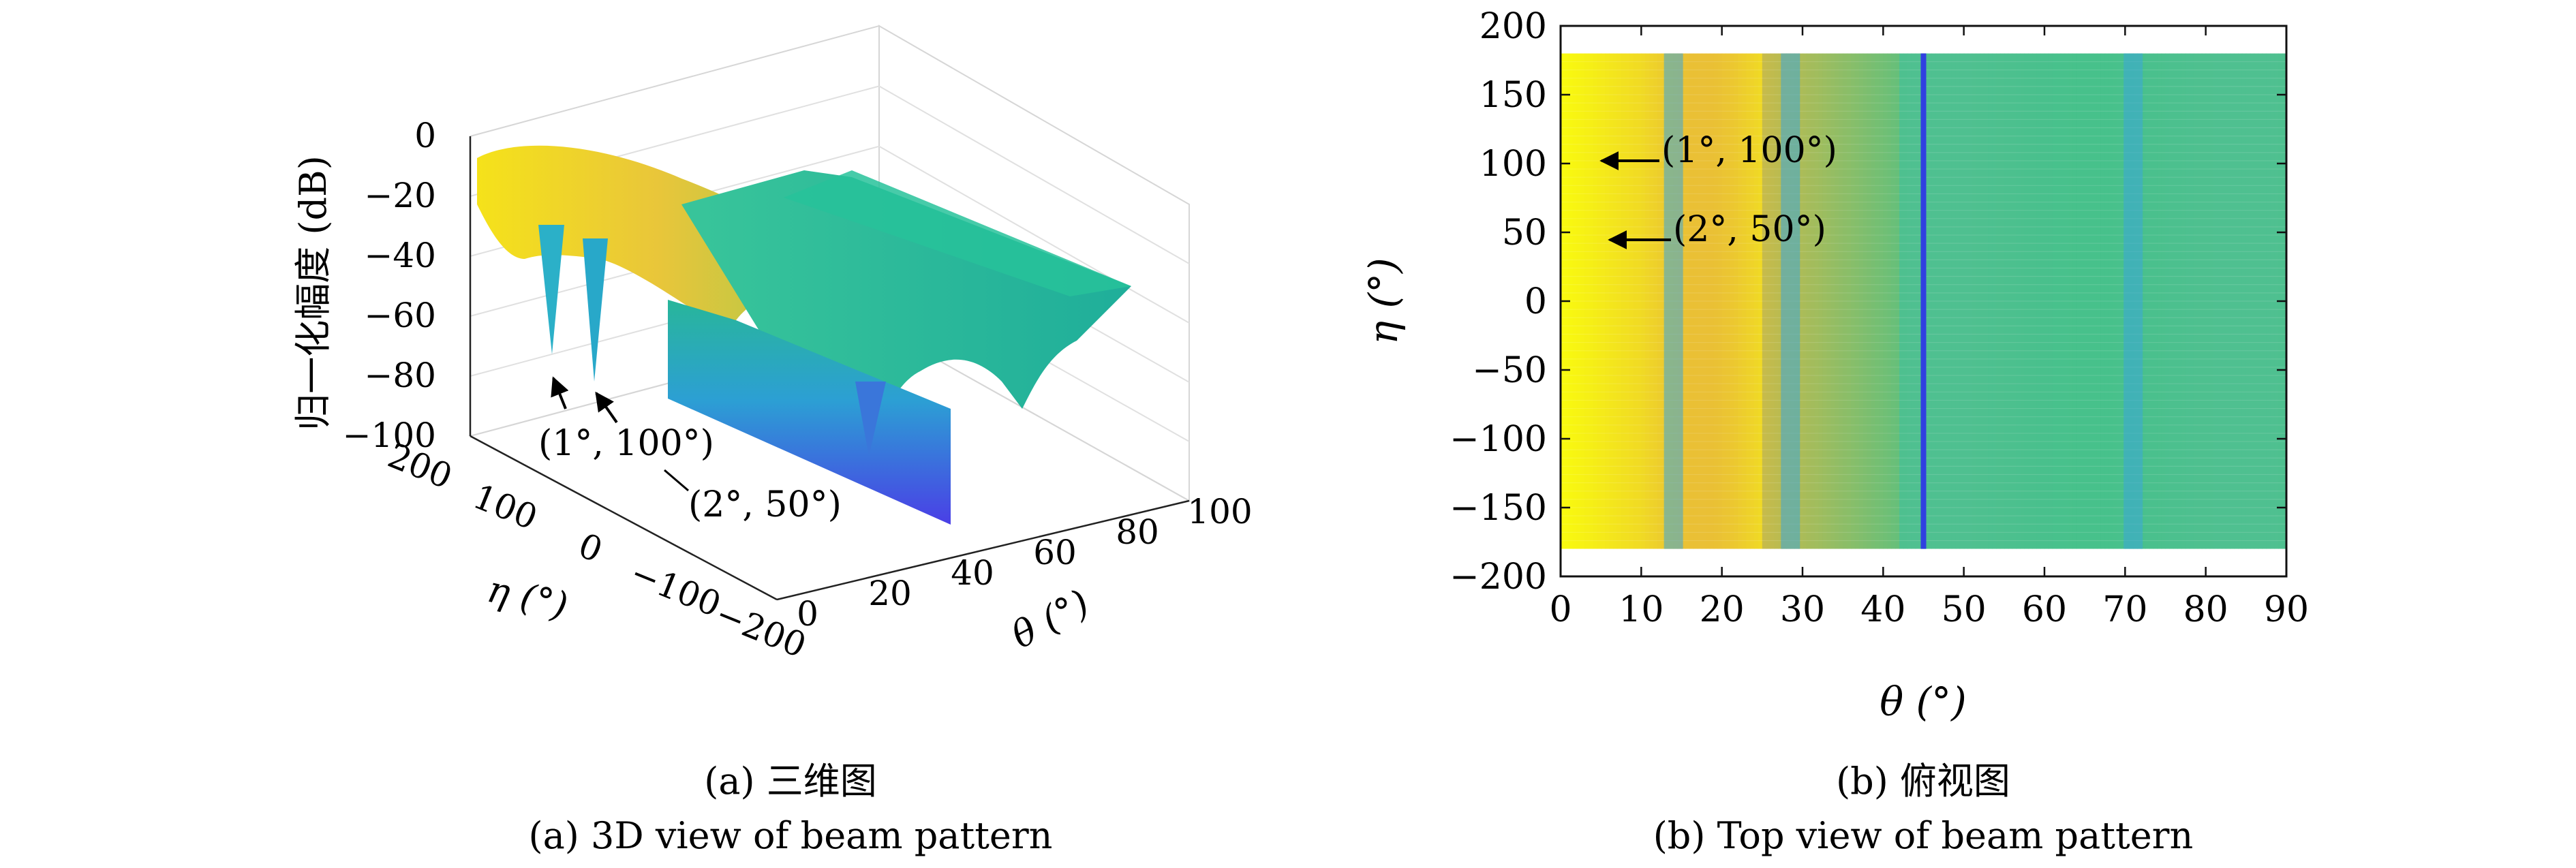  What do you see at coordinates (400, 195) in the screenshot?
I see `z-tick-label: −20` at bounding box center [400, 195].